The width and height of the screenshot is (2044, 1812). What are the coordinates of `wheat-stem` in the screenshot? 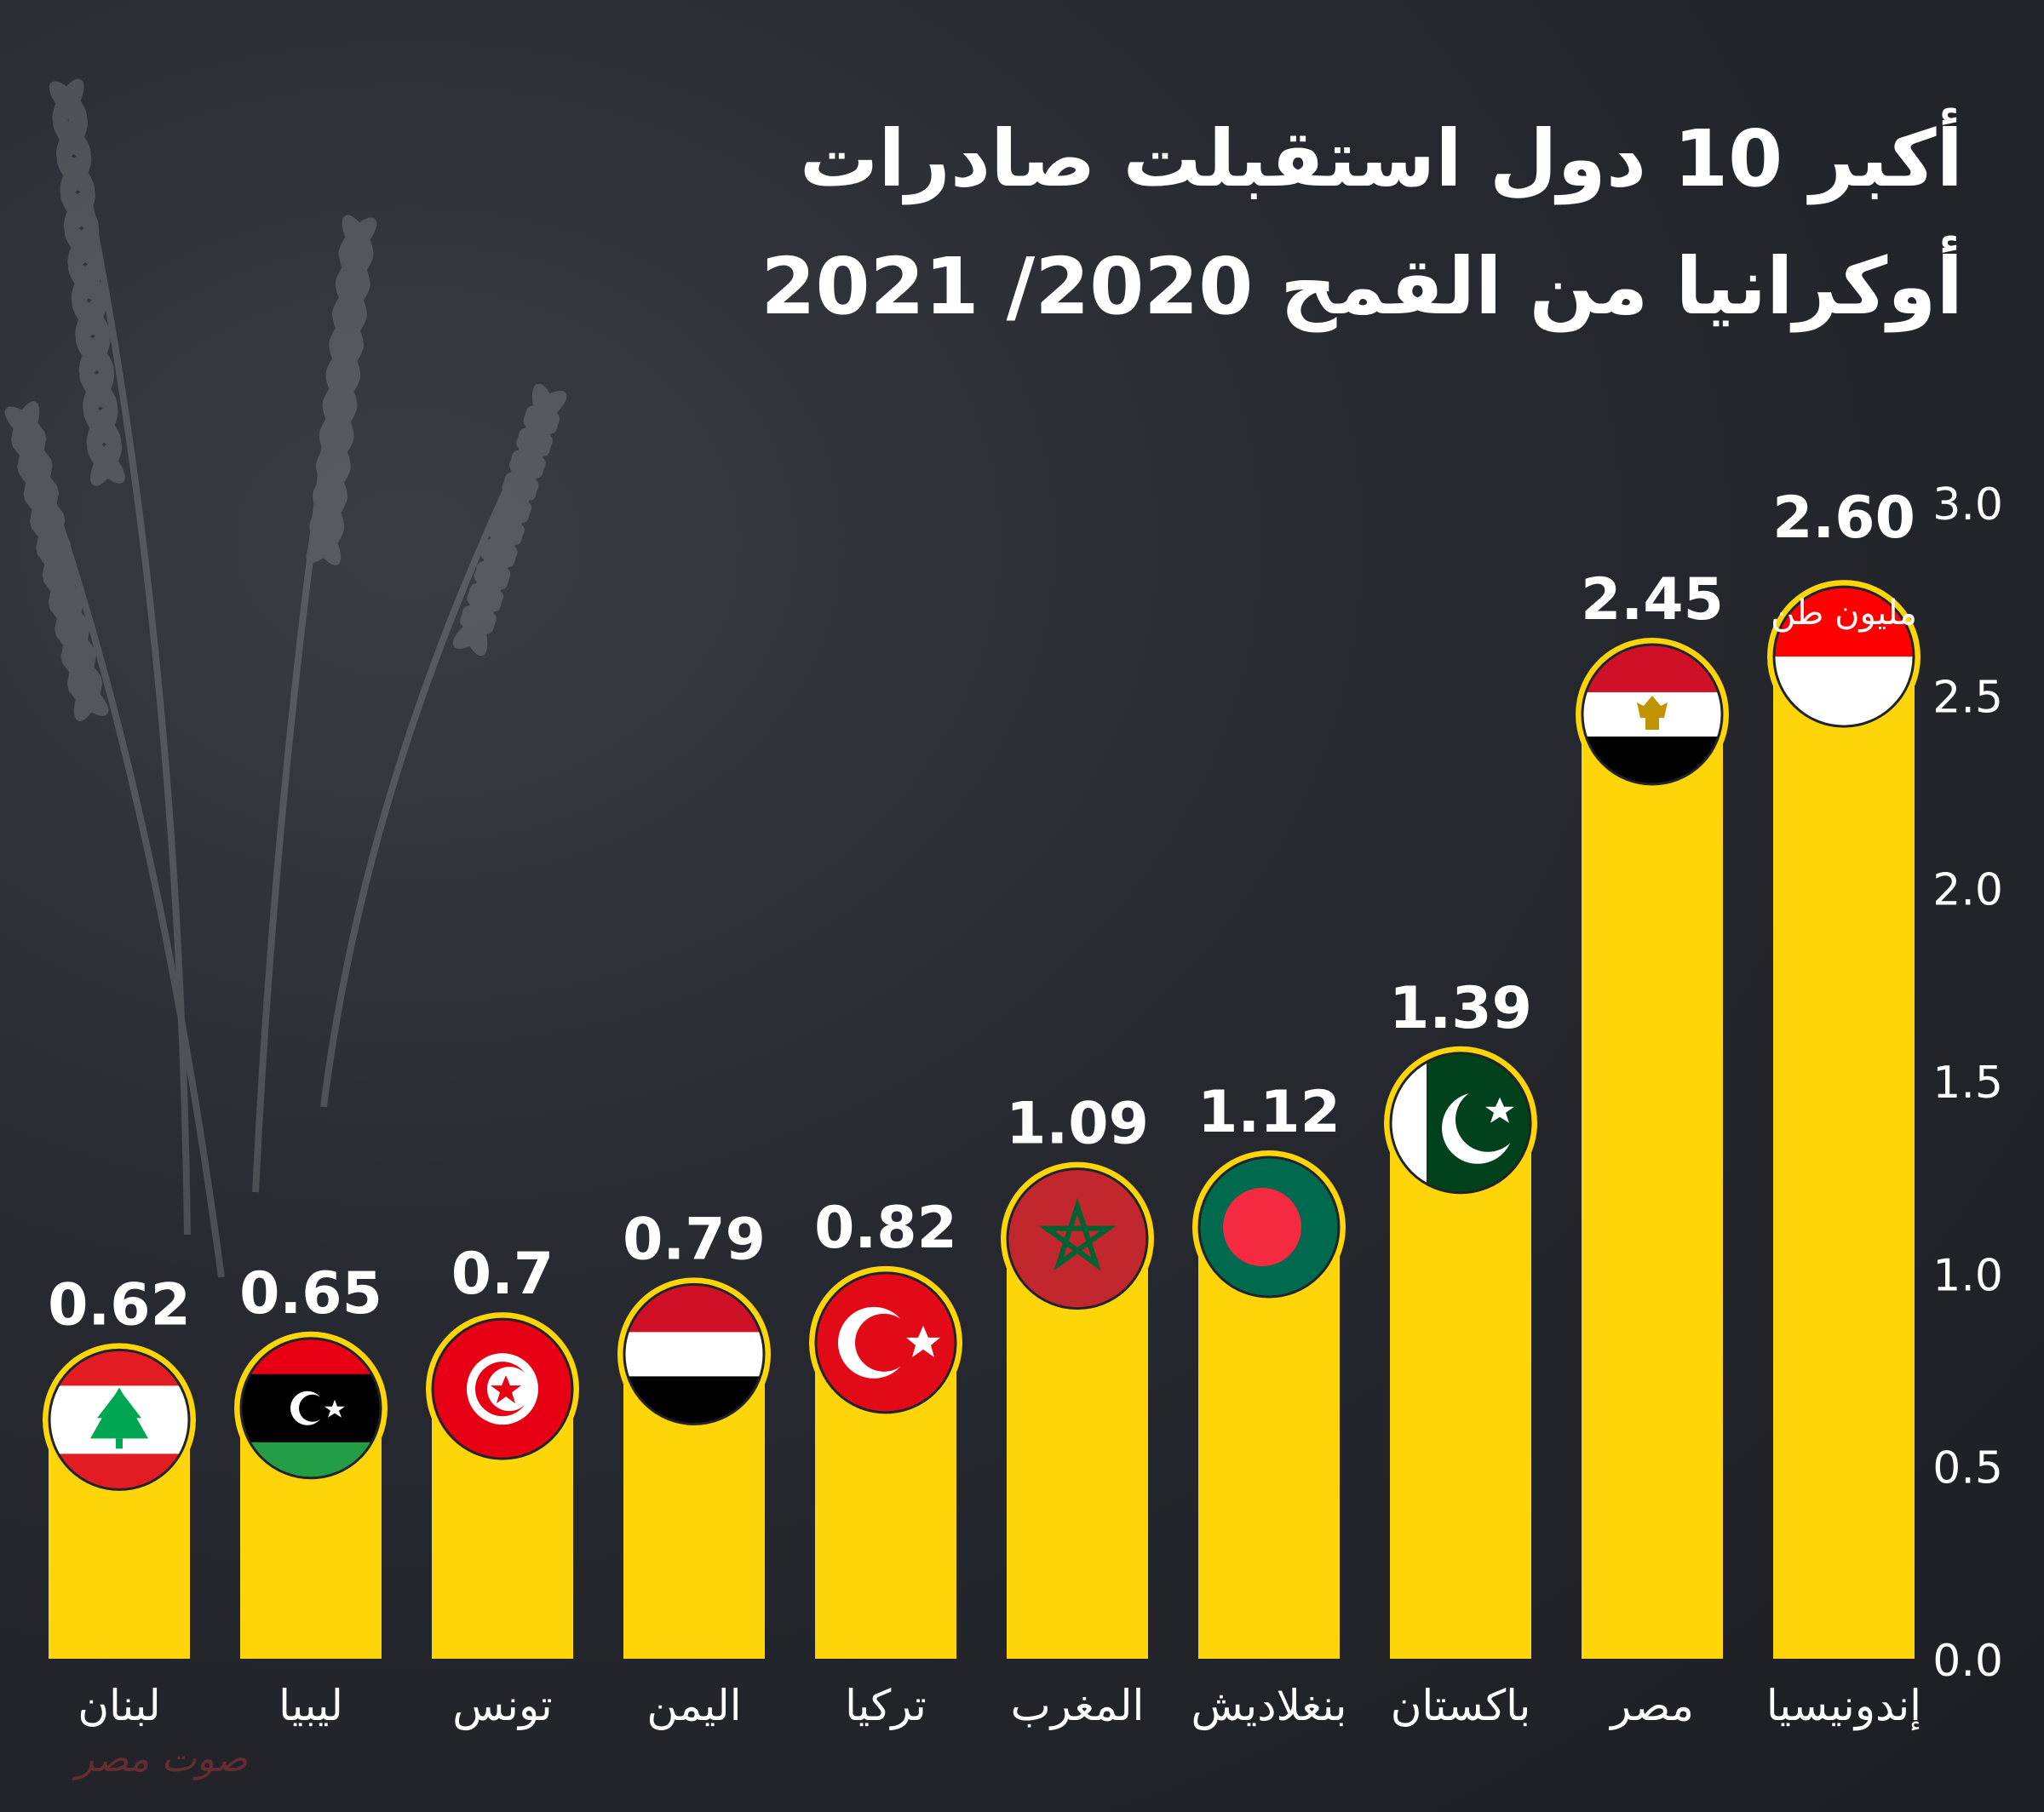 It's located at (434, 757).